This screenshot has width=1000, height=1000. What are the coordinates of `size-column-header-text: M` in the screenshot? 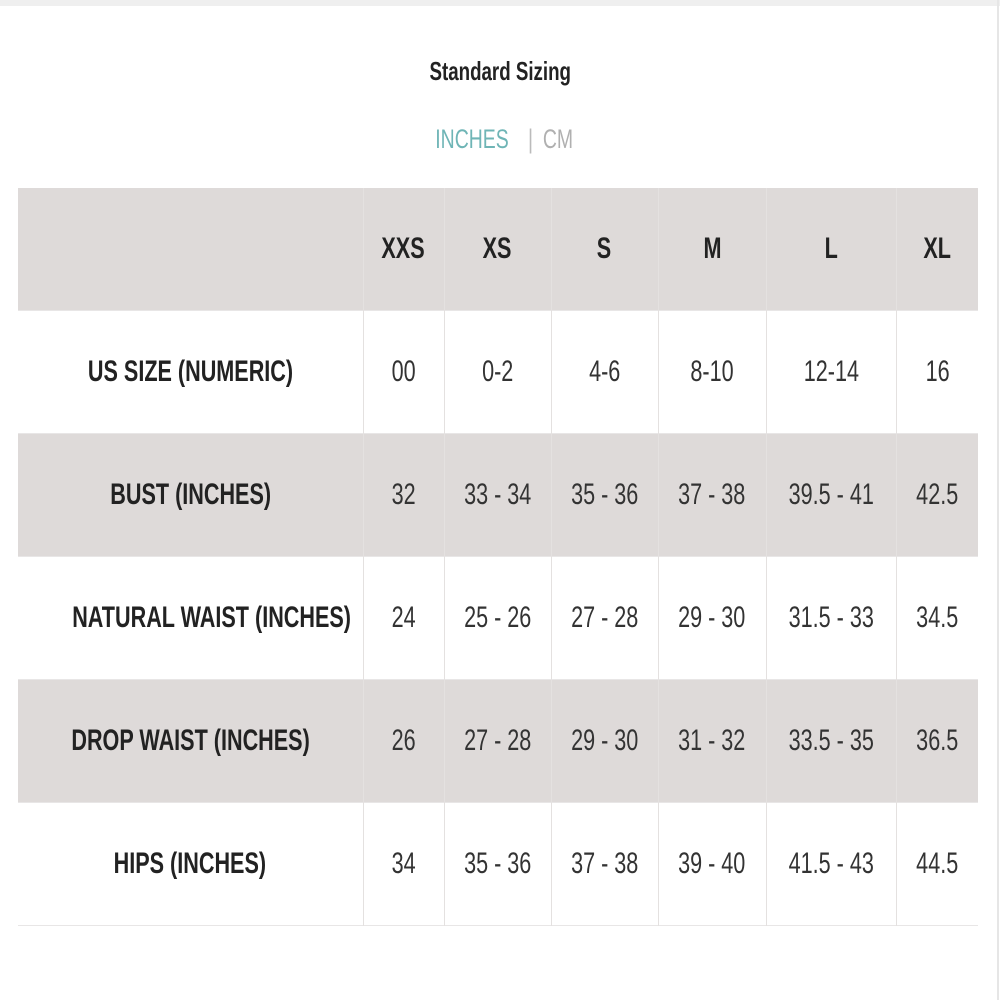 It's located at (712, 248).